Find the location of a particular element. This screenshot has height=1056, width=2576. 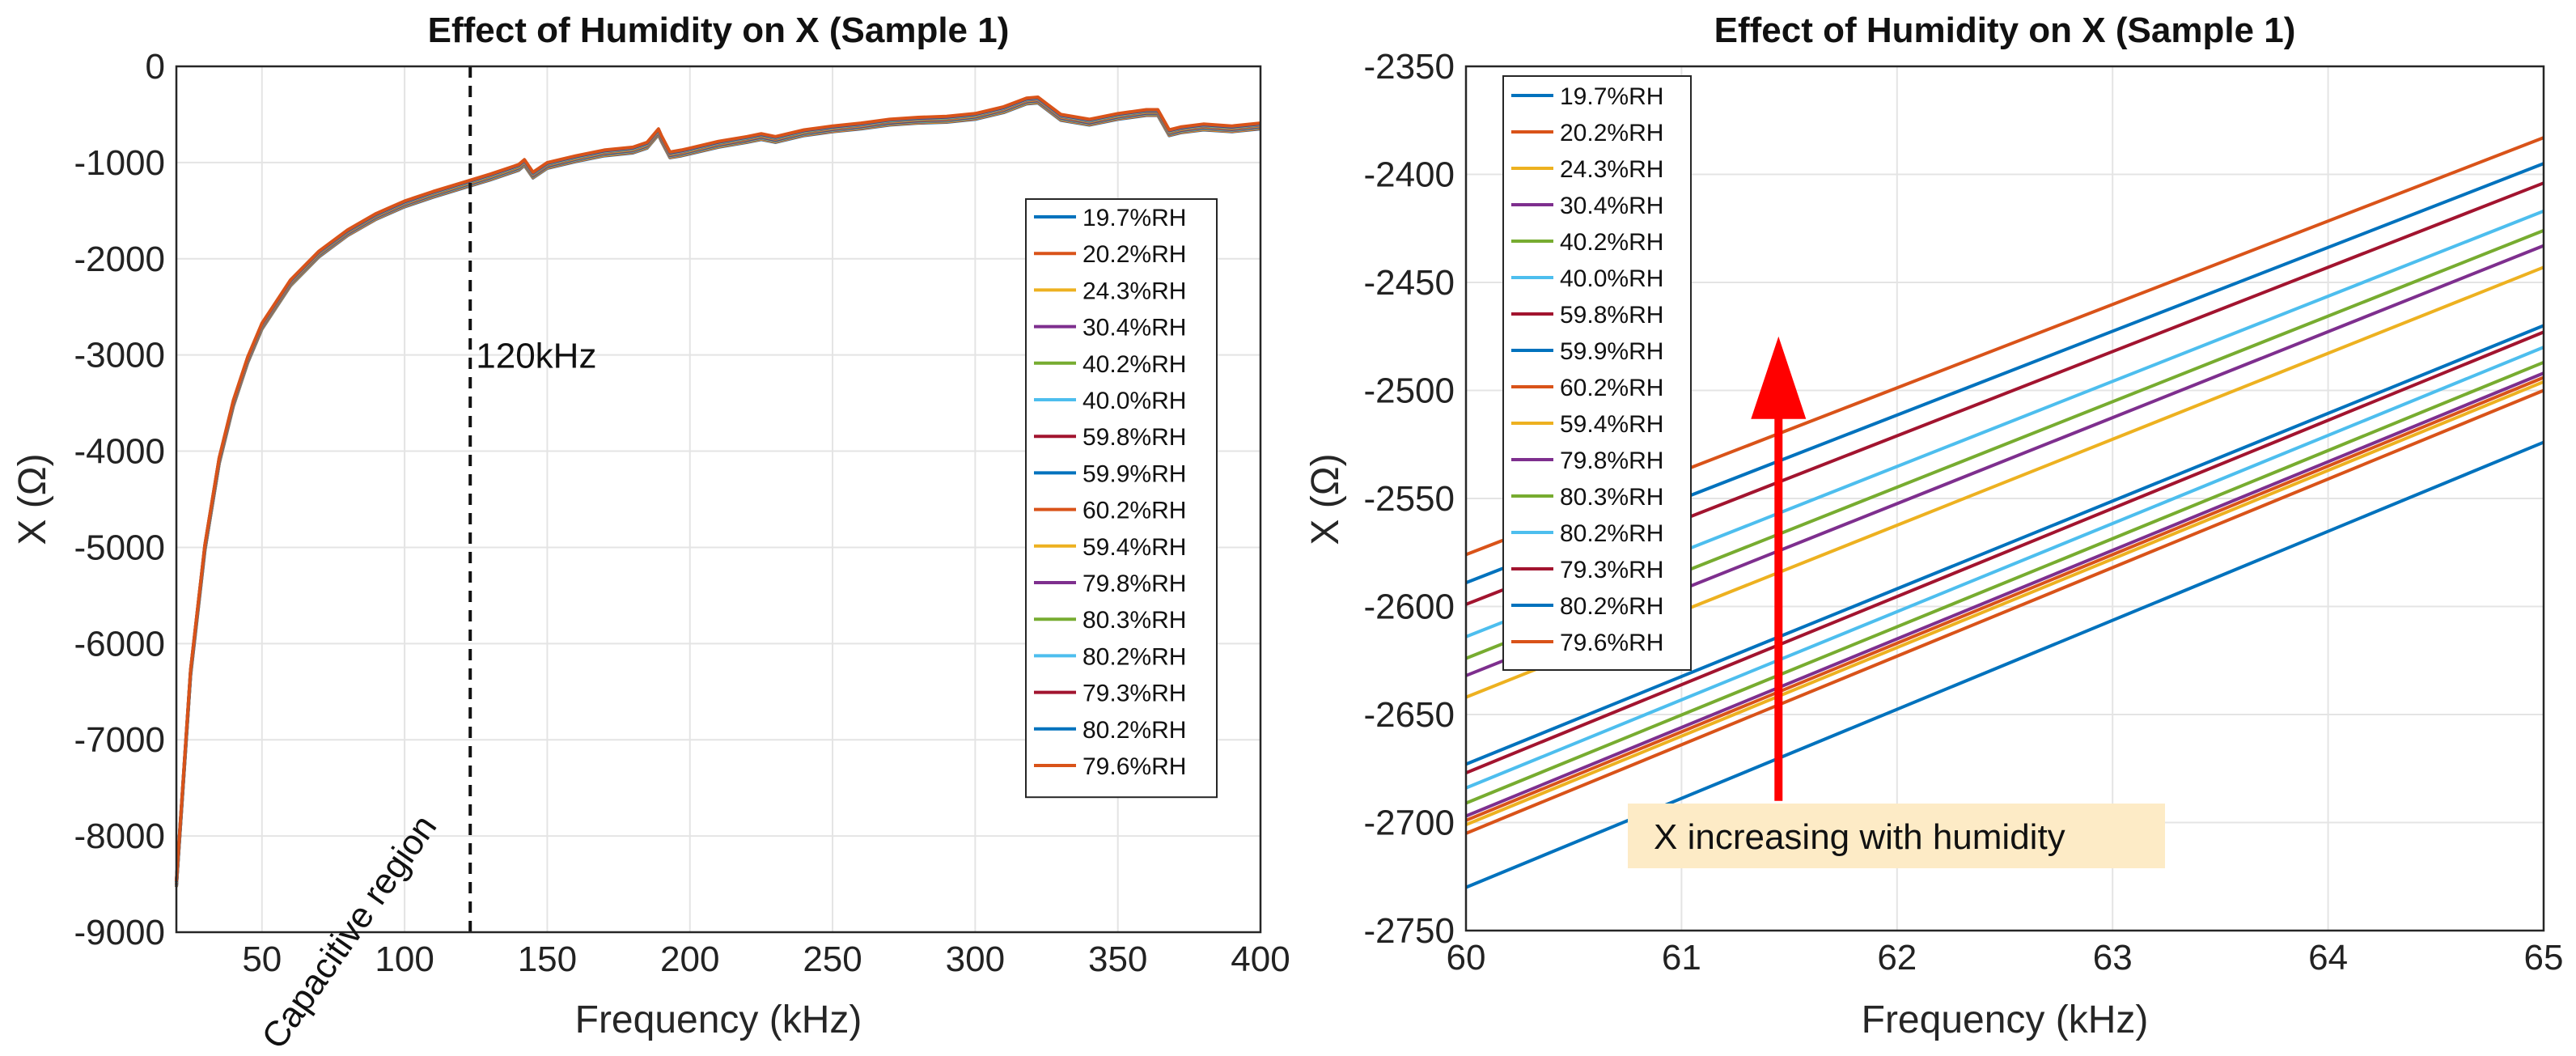

y-tick-label: -2500 is located at coordinates (1409, 391).